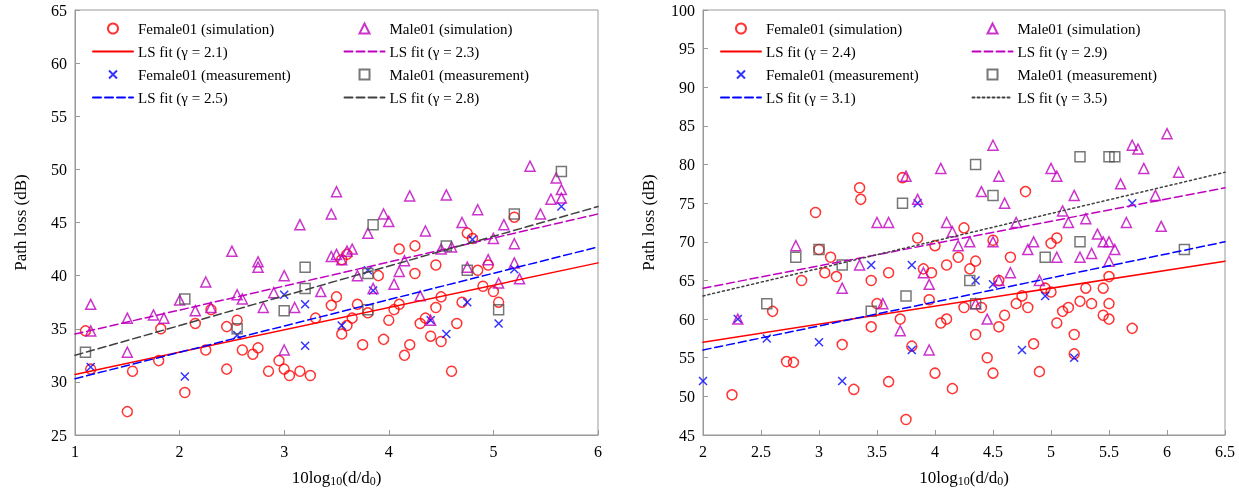 This screenshot has width=1239, height=492. Describe the element at coordinates (687, 280) in the screenshot. I see `y-tick-label: 65` at that location.